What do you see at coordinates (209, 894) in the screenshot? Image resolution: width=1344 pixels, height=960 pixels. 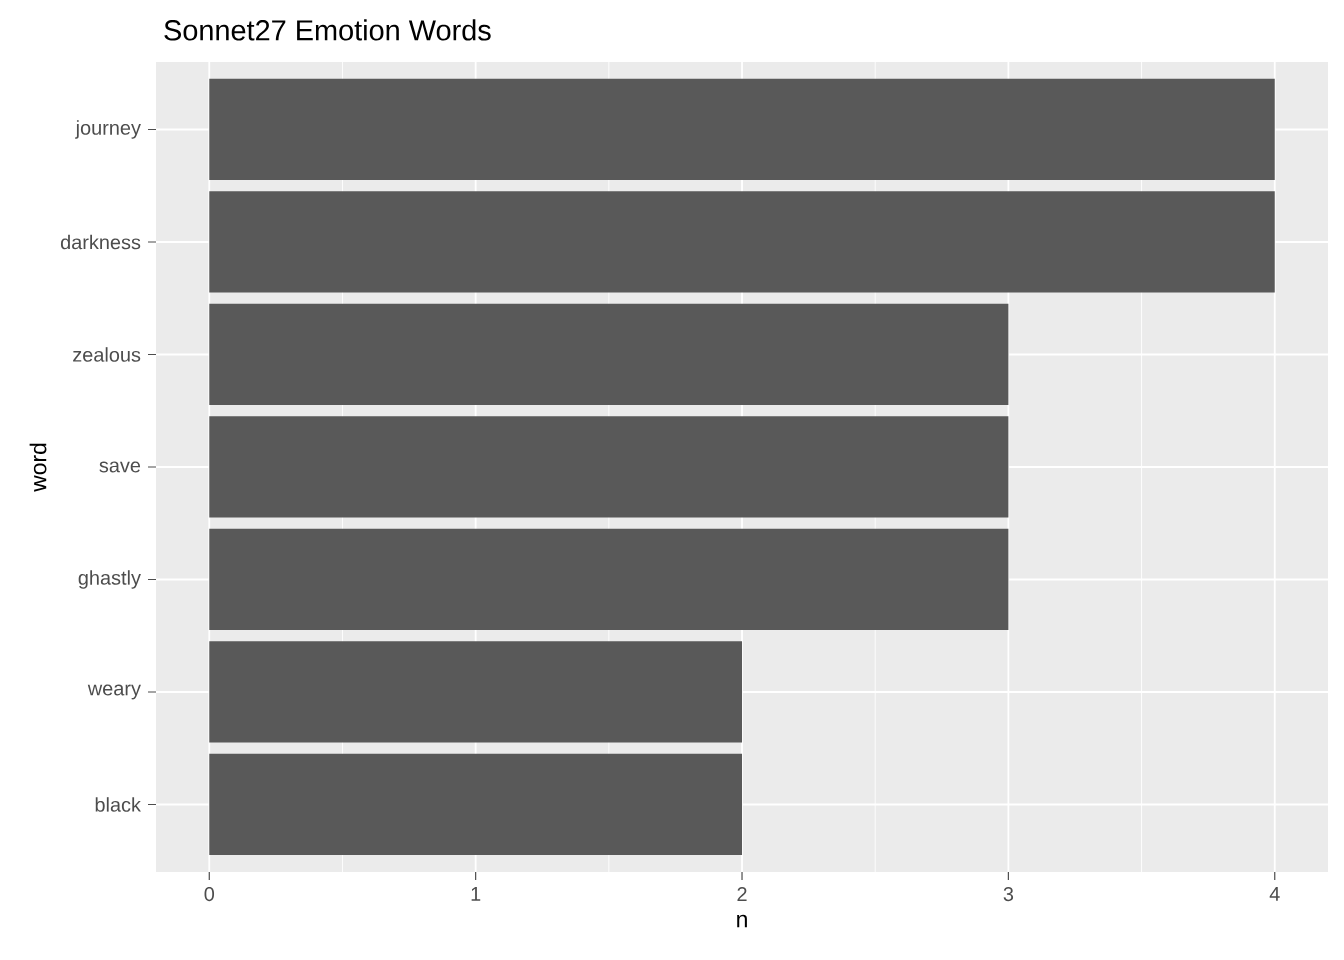 I see `x-tick-label: 0` at bounding box center [209, 894].